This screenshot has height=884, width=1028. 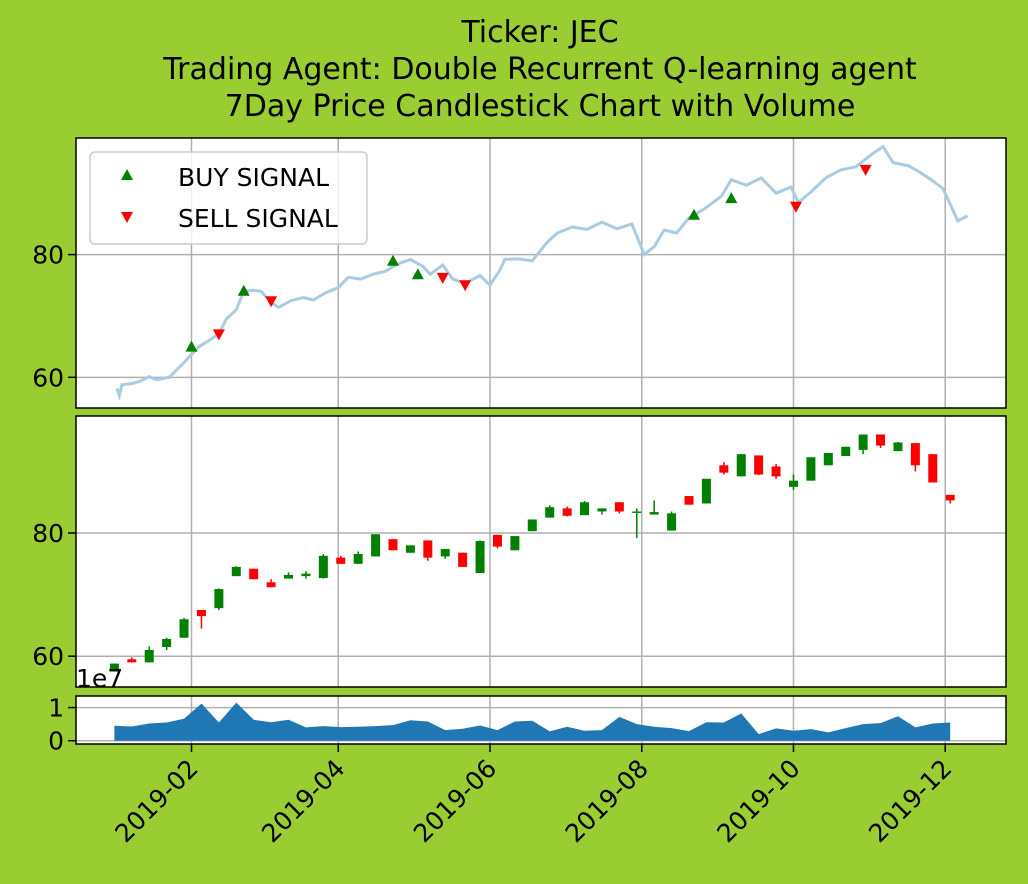 I want to click on y-tick-label: 60, so click(x=48, y=377).